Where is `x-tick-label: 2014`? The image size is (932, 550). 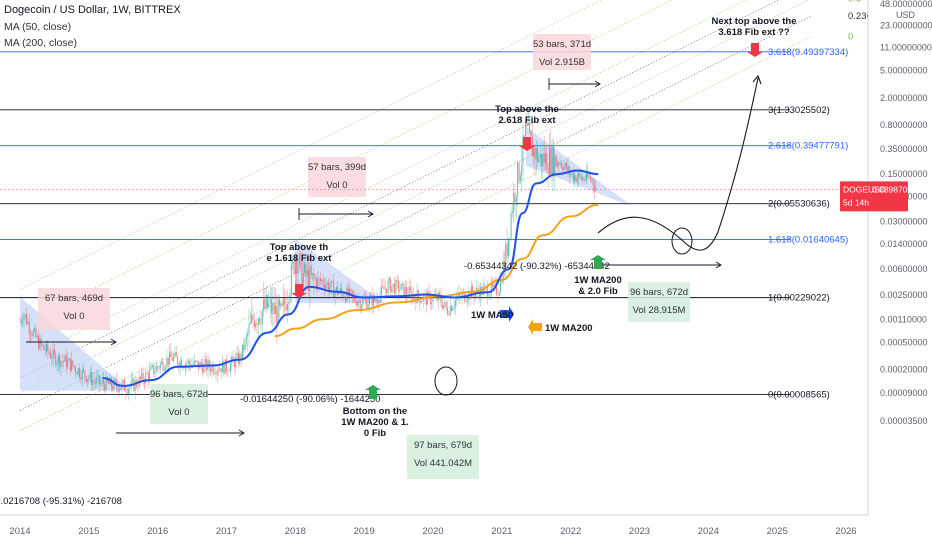
x-tick-label: 2014 is located at coordinates (19, 531).